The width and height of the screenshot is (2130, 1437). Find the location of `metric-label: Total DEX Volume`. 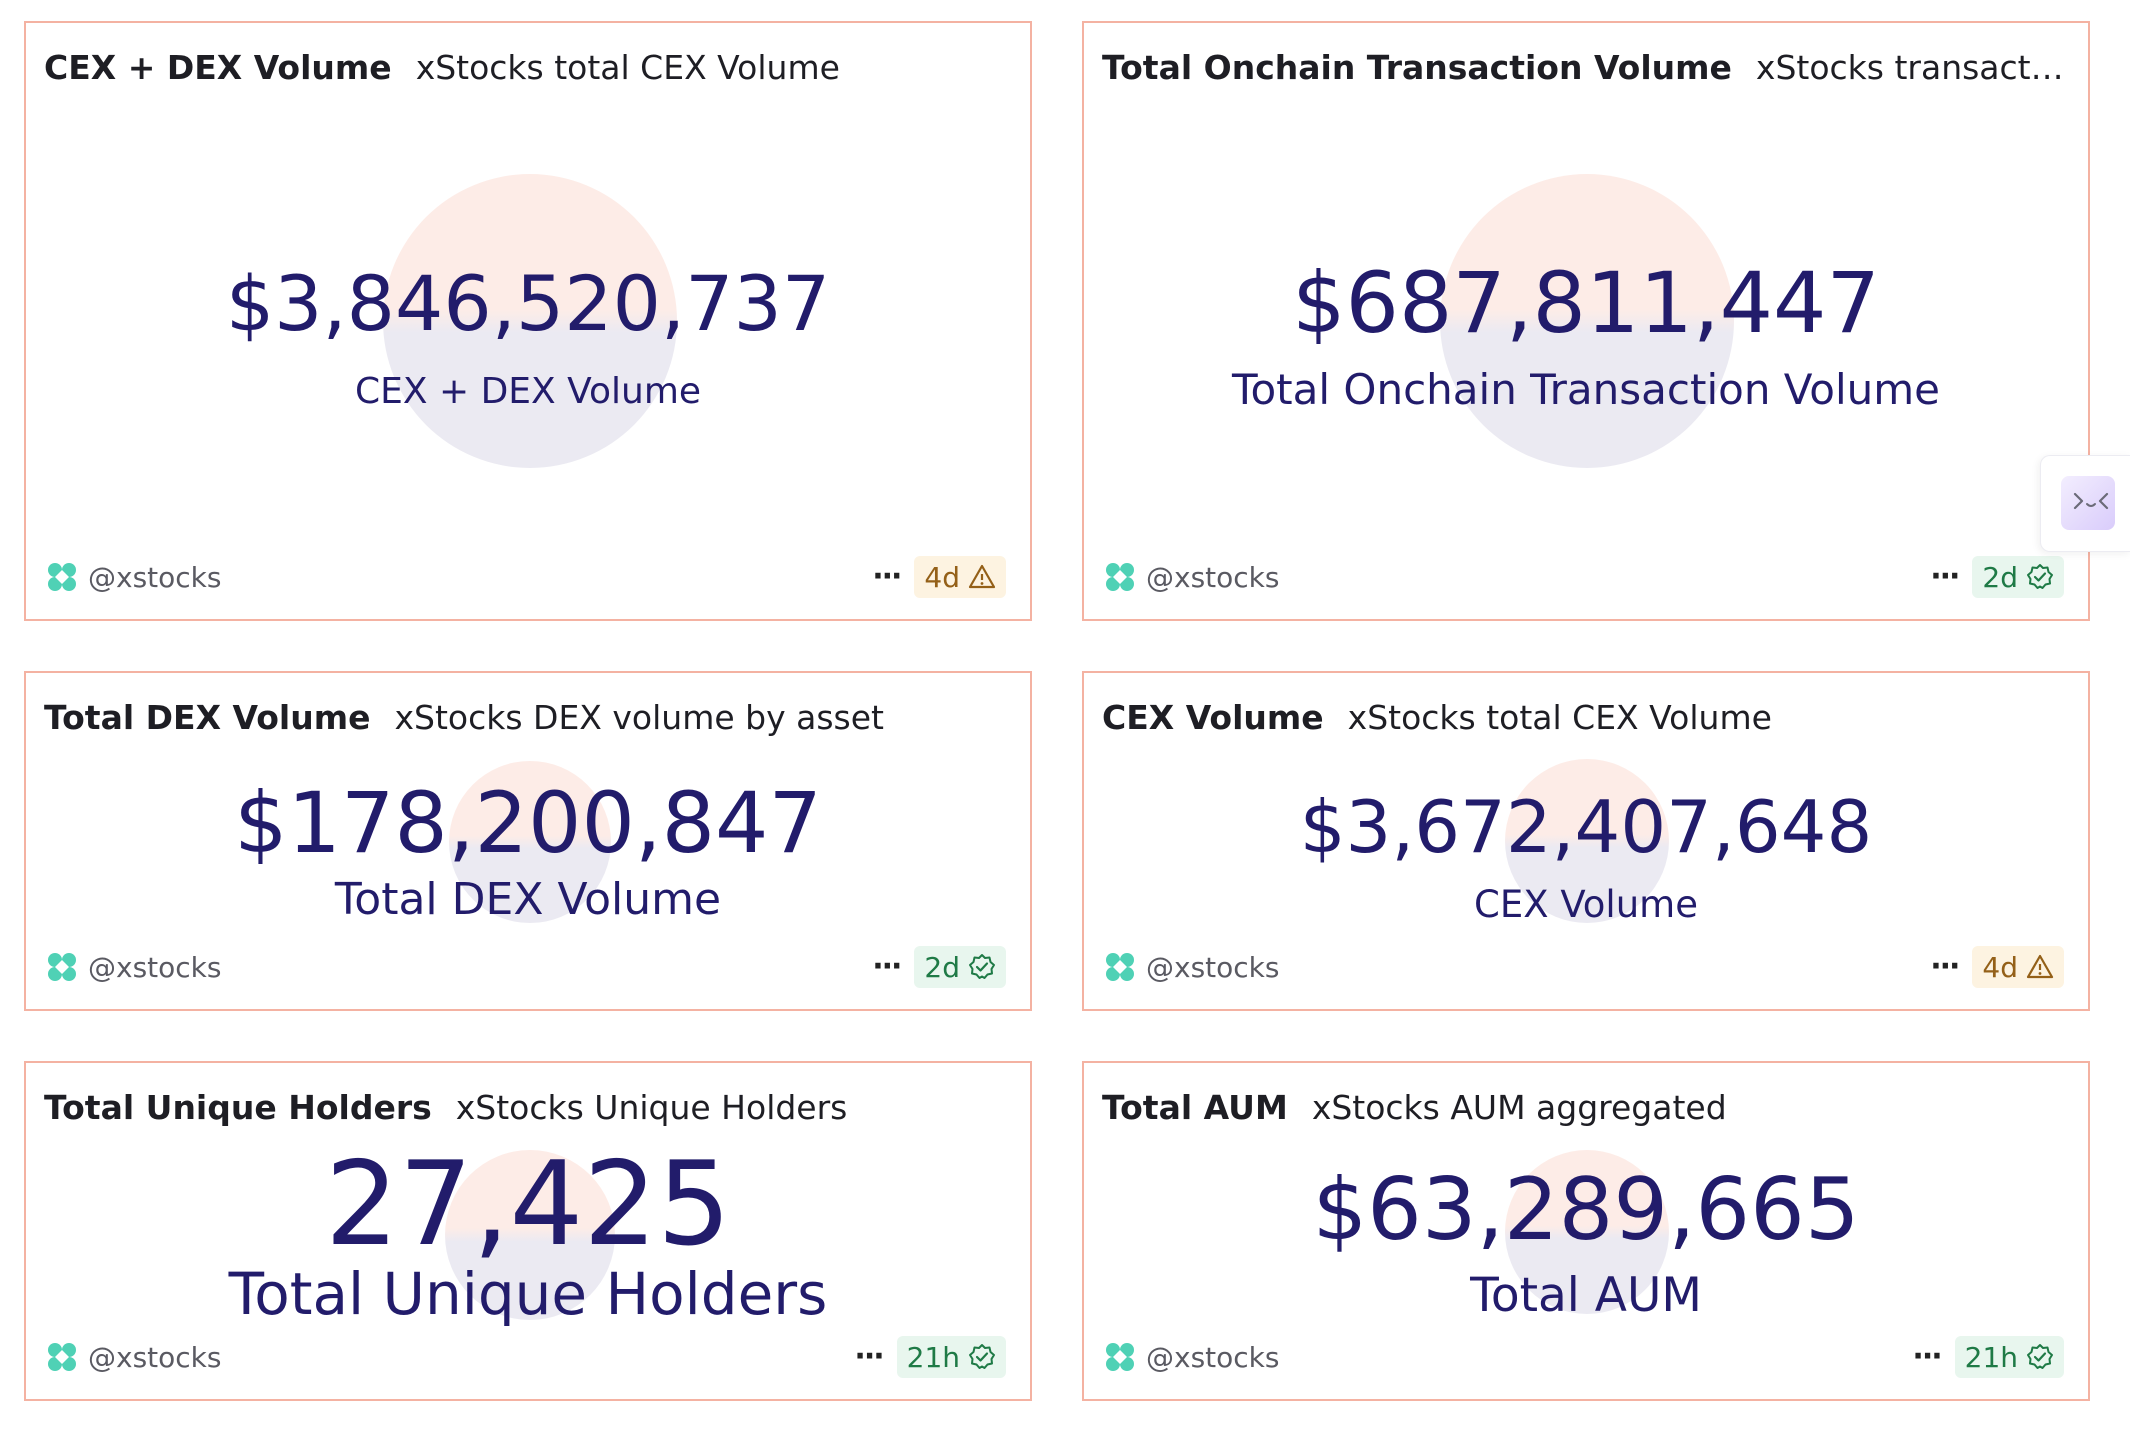

metric-label: Total DEX Volume is located at coordinates (528, 899).